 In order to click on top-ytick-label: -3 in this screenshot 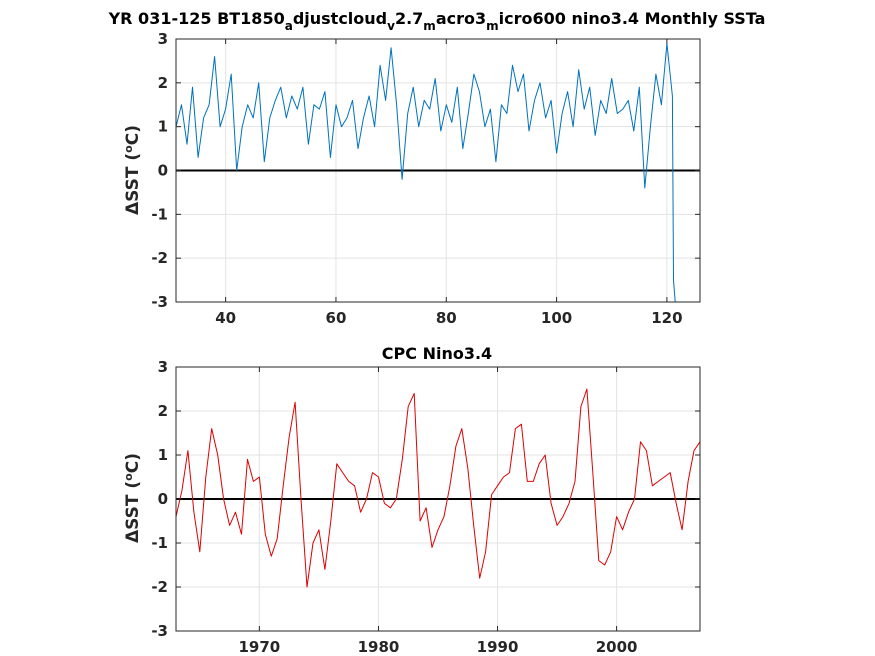, I will do `click(159, 302)`.